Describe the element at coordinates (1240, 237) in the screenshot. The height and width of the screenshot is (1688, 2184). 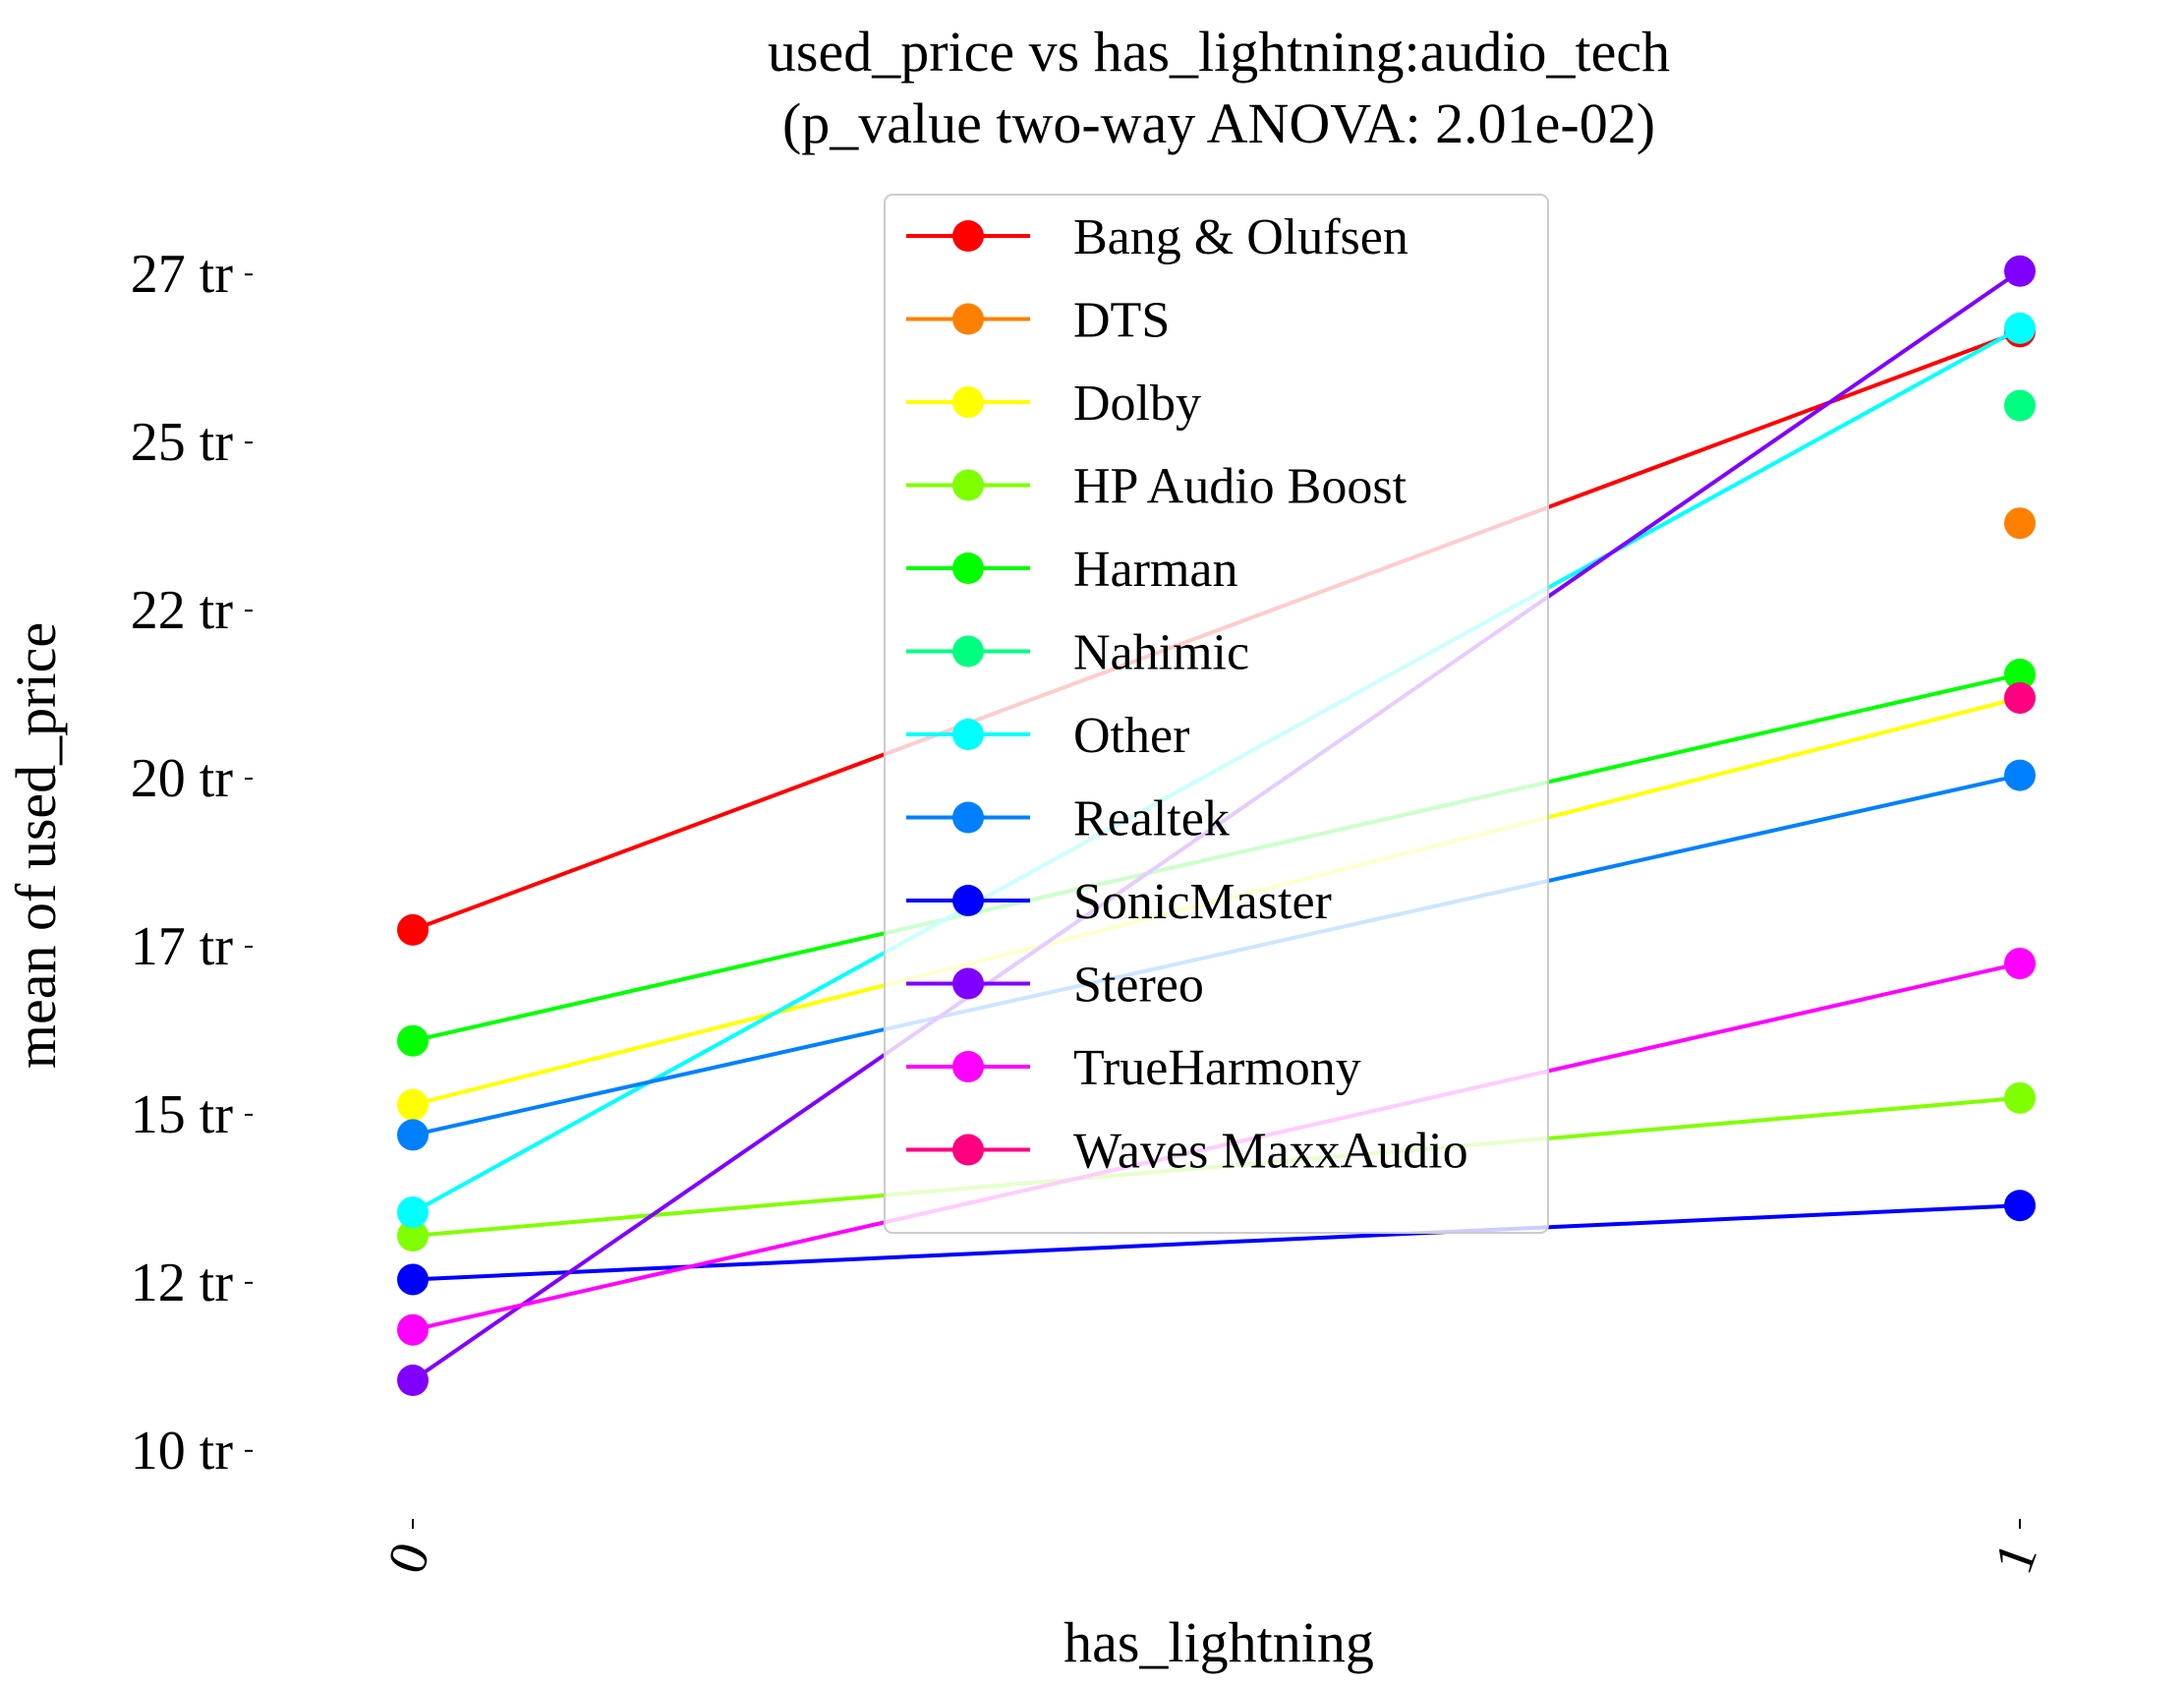
I see `legend-label: Bang & Olufsen` at that location.